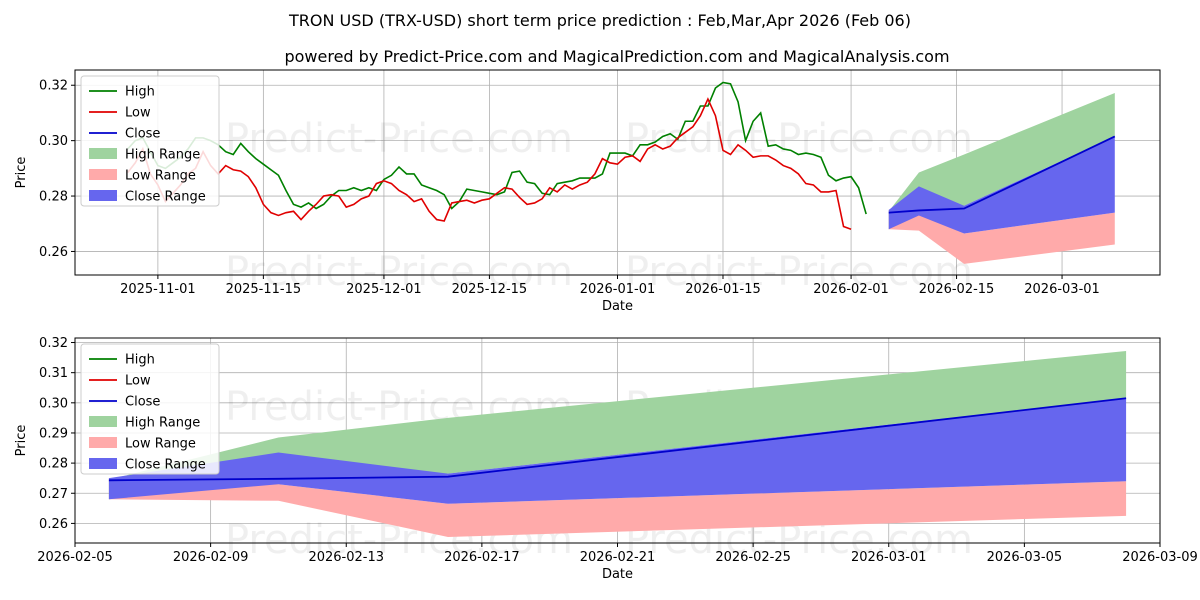 The height and width of the screenshot is (600, 1200). Describe the element at coordinates (618, 289) in the screenshot. I see `x-tick-label: 2026-01-01` at that location.